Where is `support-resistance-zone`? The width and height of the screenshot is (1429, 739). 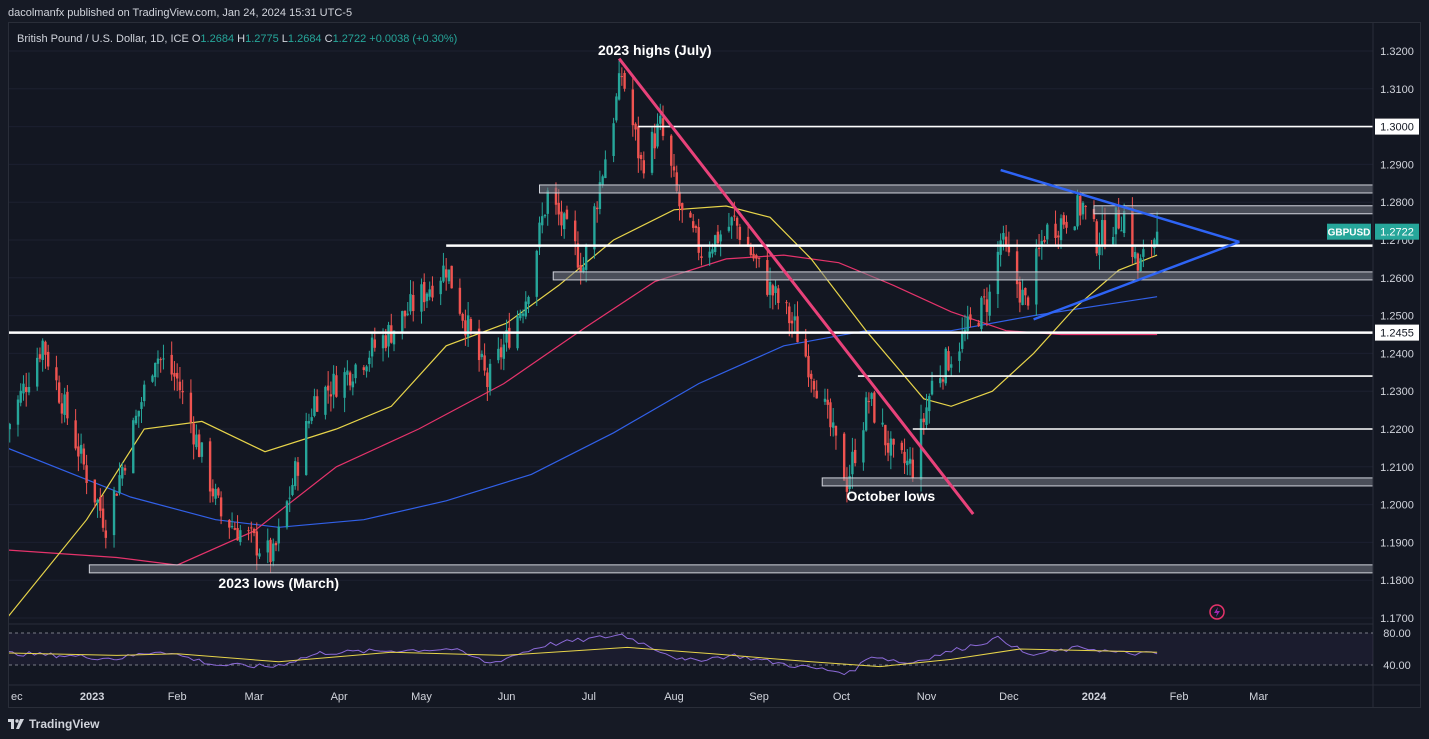
support-resistance-zone is located at coordinates (731, 569).